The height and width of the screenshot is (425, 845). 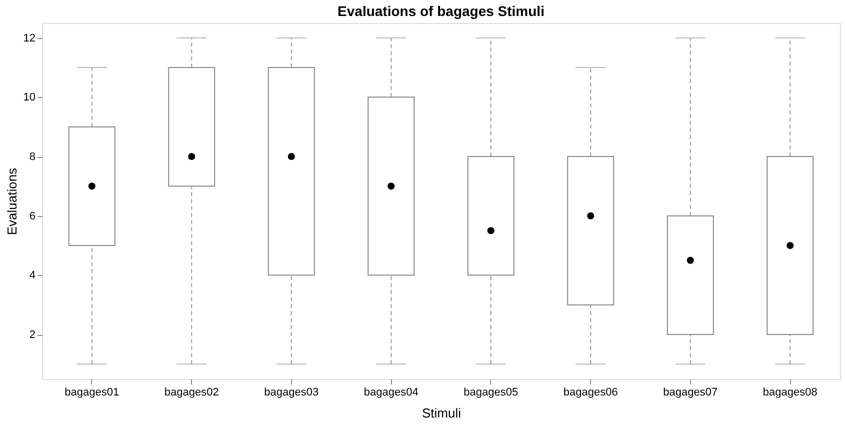 What do you see at coordinates (790, 392) in the screenshot?
I see `x-tick-label: bagages08` at bounding box center [790, 392].